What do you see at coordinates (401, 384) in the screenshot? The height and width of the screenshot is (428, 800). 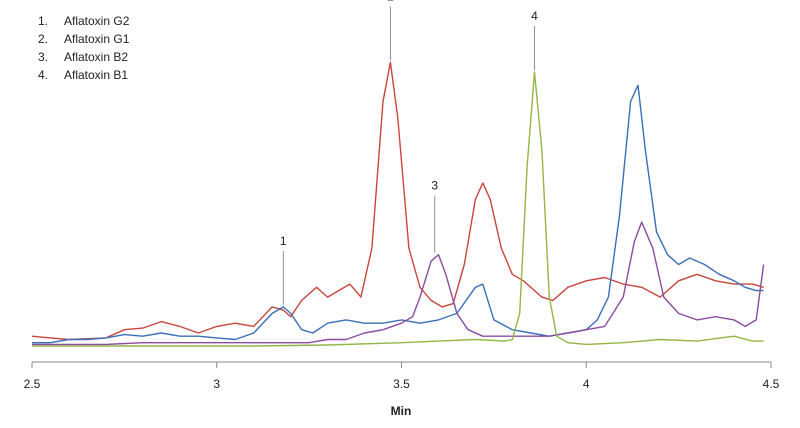 I see `x-tick-label: 3.5` at bounding box center [401, 384].